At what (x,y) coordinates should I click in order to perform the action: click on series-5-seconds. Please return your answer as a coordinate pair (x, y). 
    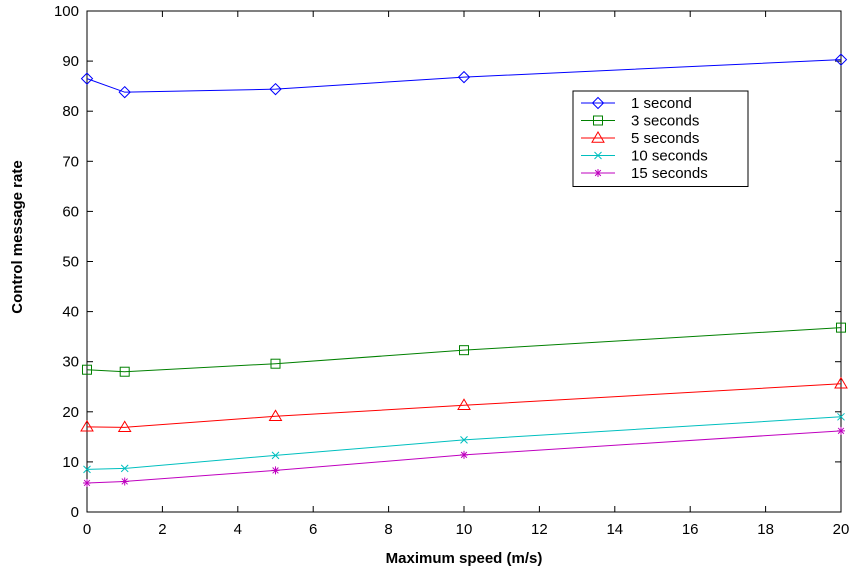
    Looking at the image, I should click on (464, 404).